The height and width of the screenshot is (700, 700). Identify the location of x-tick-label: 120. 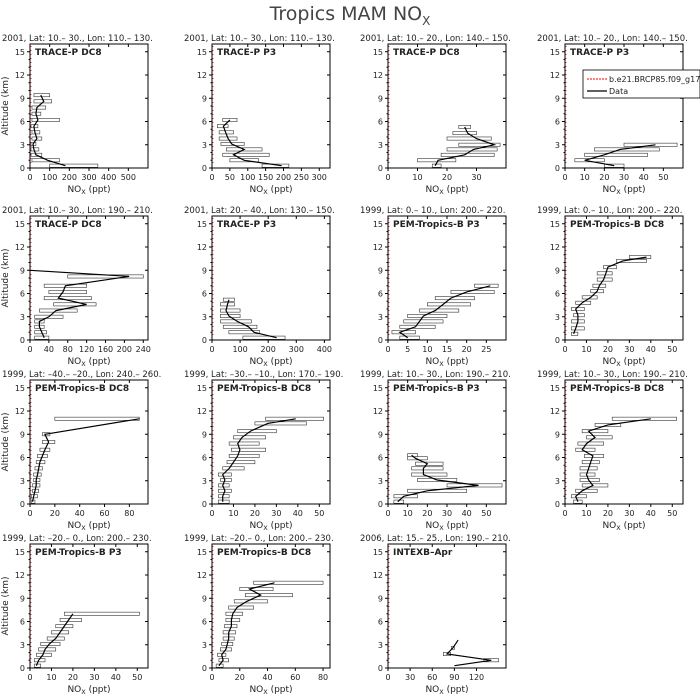
(476, 677).